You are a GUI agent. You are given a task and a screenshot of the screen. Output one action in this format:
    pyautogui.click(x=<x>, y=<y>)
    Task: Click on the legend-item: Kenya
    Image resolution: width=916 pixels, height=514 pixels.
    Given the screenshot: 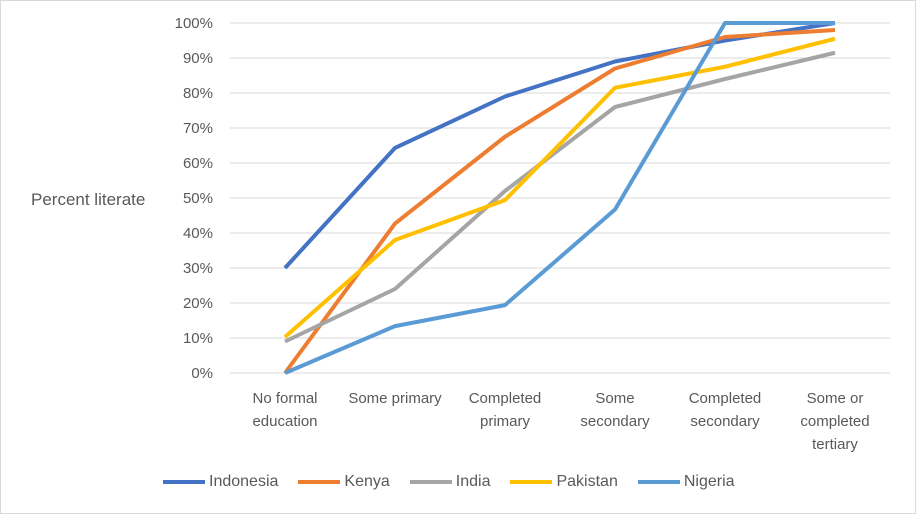 What is the action you would take?
    pyautogui.click(x=344, y=482)
    